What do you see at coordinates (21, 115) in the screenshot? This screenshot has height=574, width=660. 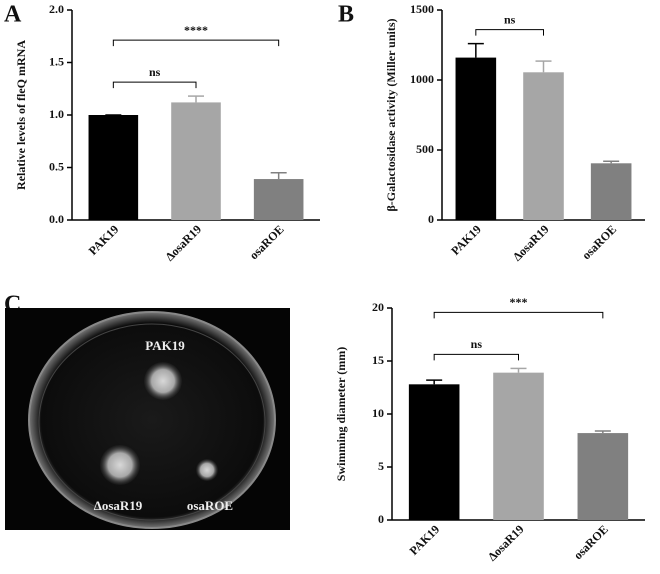 I see `y-axis-label: Relative levels of fleQ mRNA` at bounding box center [21, 115].